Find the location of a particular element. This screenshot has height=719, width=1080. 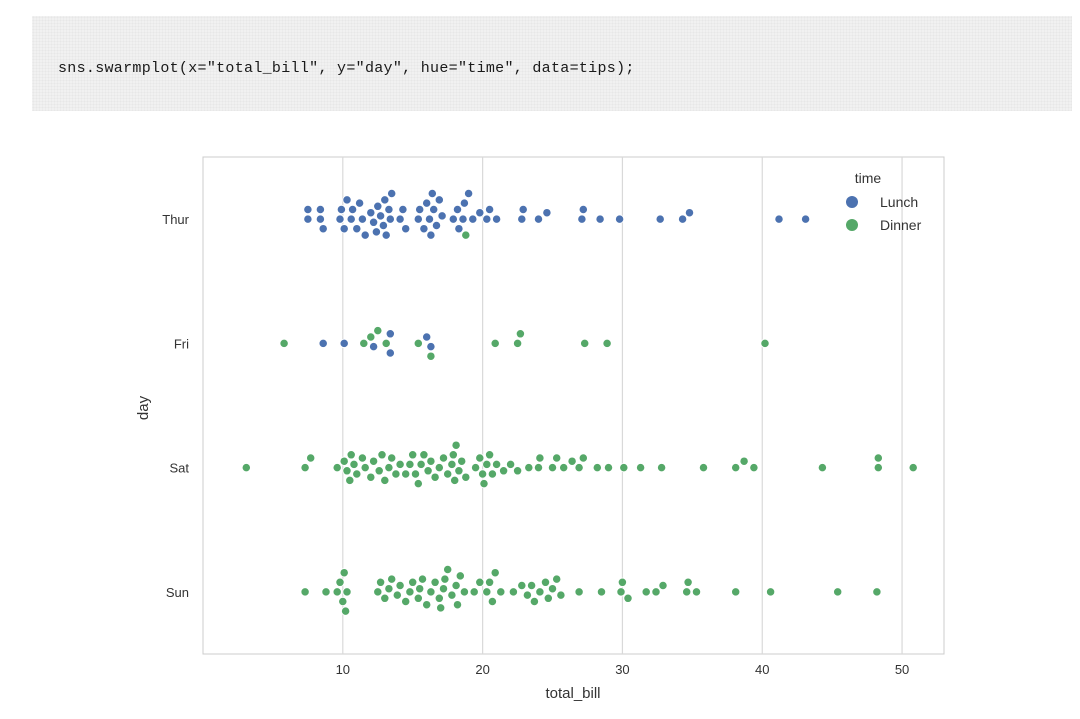

legend: time Lunch Dinner is located at coordinates (884, 201).